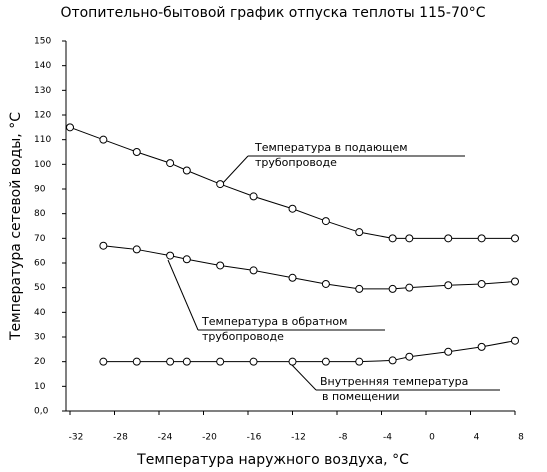 The height and width of the screenshot is (472, 547). What do you see at coordinates (394, 381) in the screenshot?
I see `annotation: Внутренняя температура` at bounding box center [394, 381].